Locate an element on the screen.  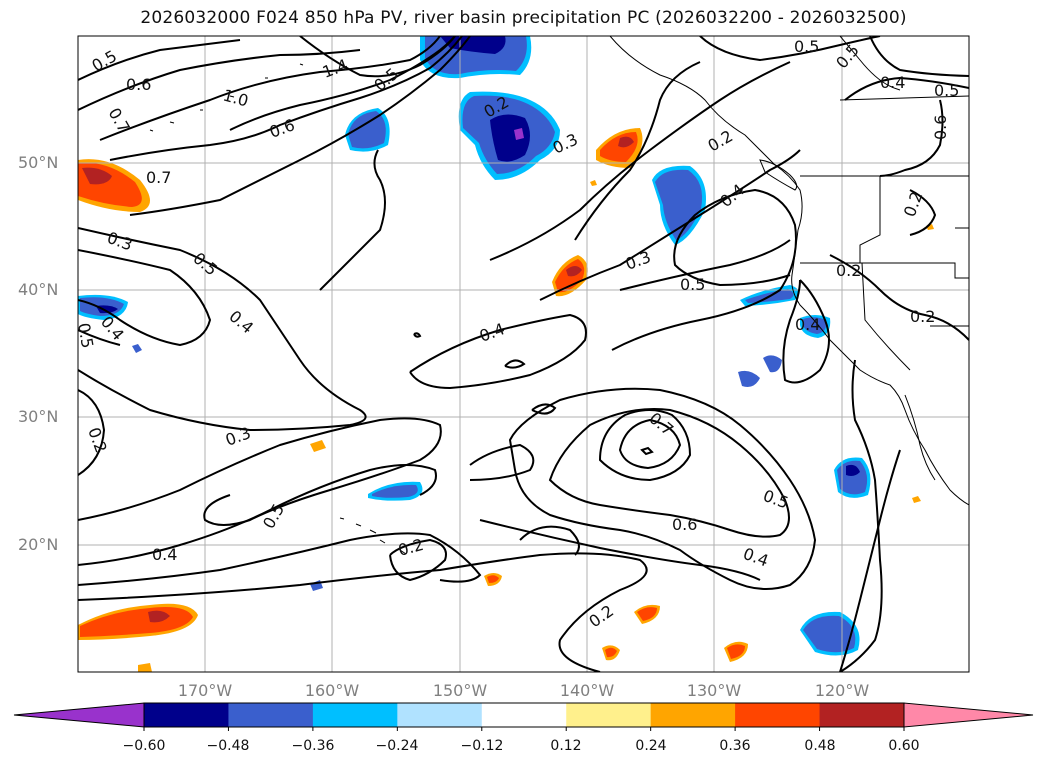
aleutian-islands is located at coordinates (226, 97).